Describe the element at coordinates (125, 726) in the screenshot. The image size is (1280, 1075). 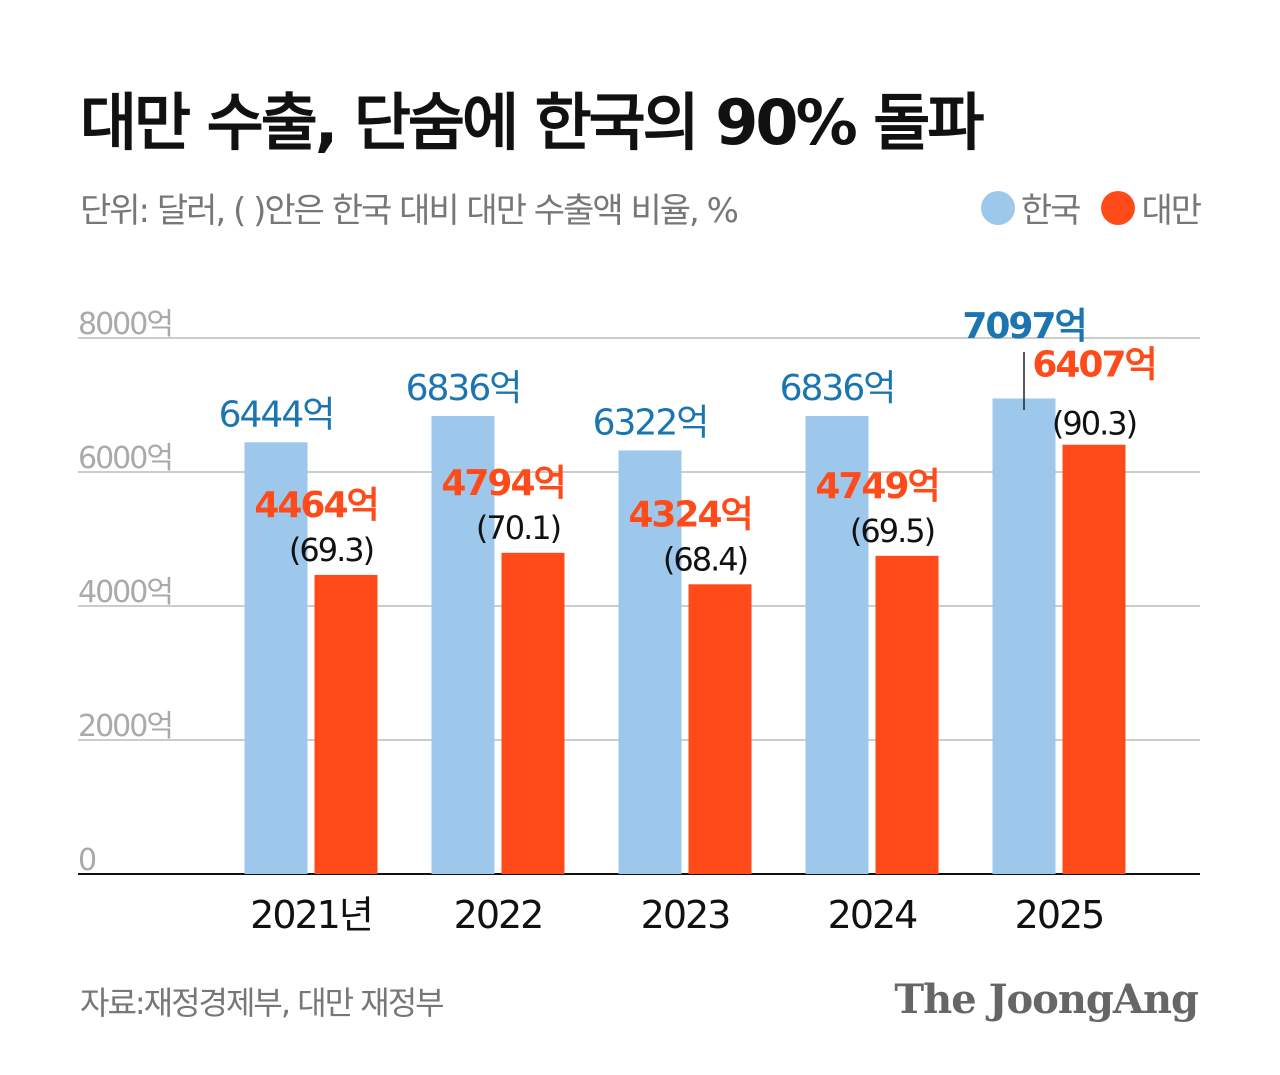
I see `y-tick-label: 2000억` at that location.